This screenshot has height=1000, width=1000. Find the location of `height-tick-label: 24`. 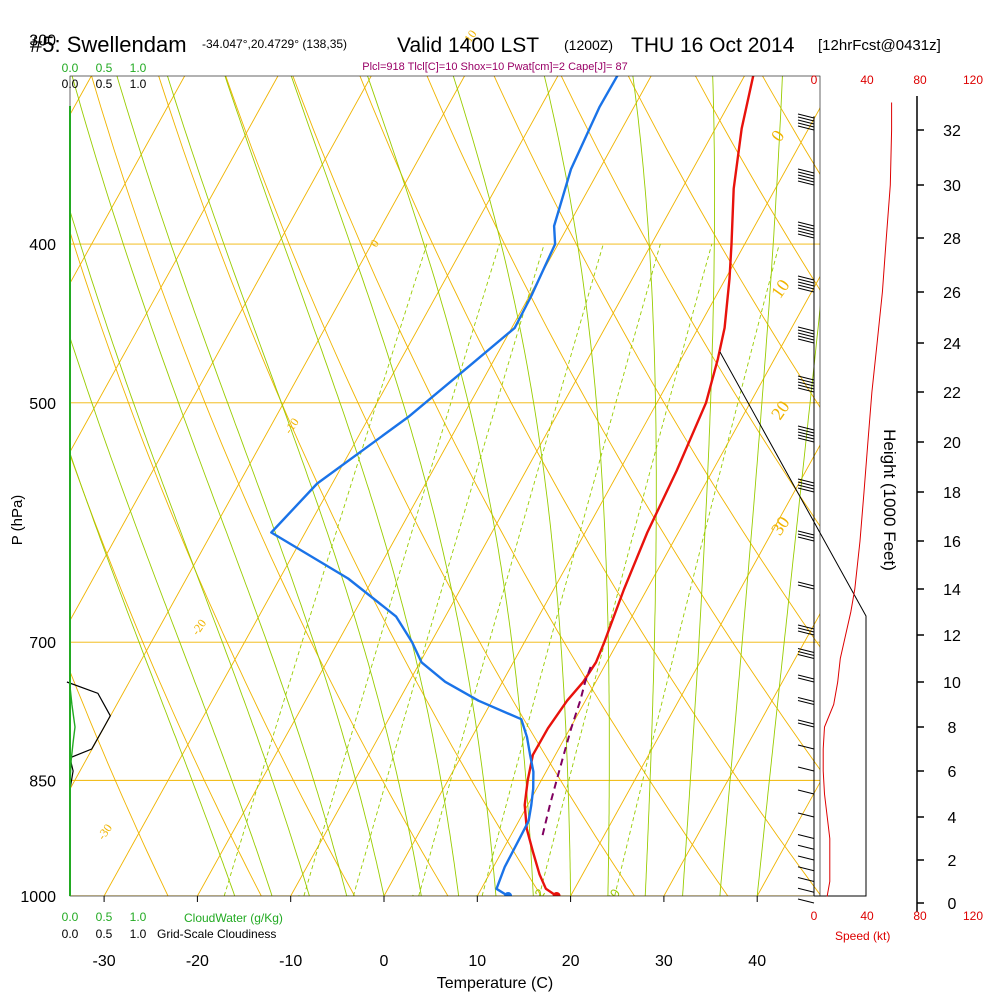

height-tick-label: 24 is located at coordinates (952, 344).